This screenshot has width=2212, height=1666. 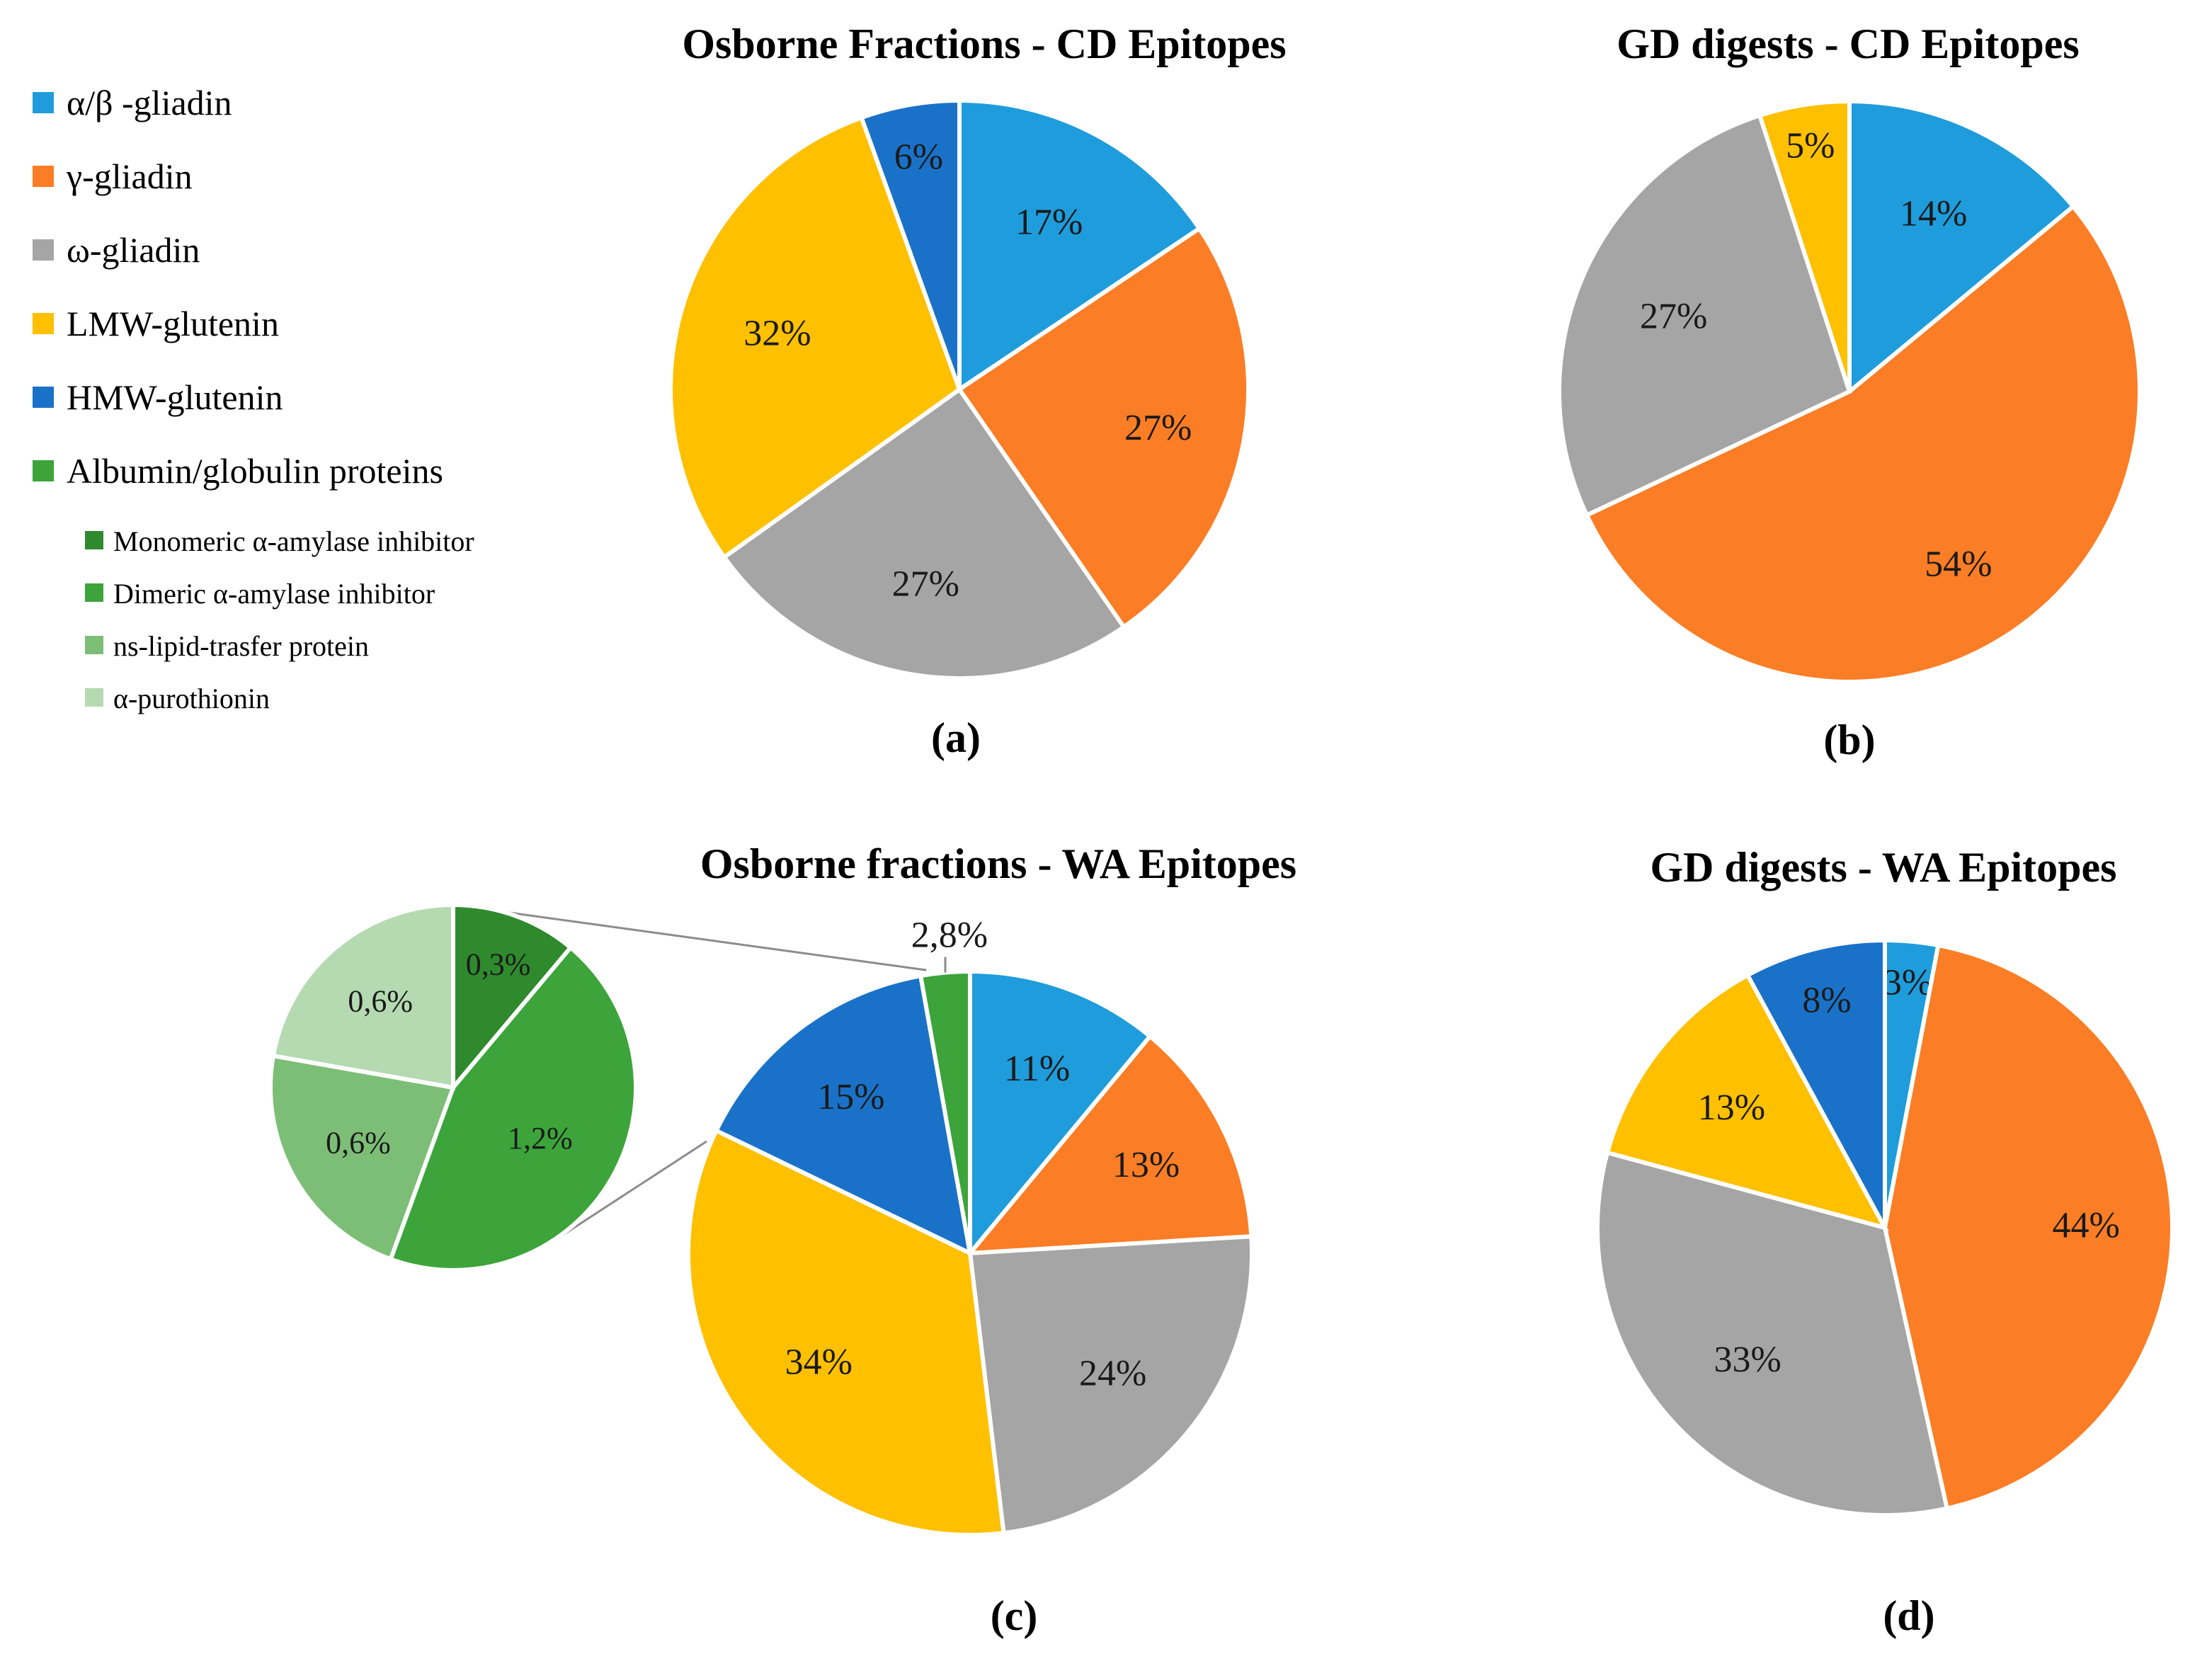 I want to click on breakout-connector, so click(x=690, y=1073).